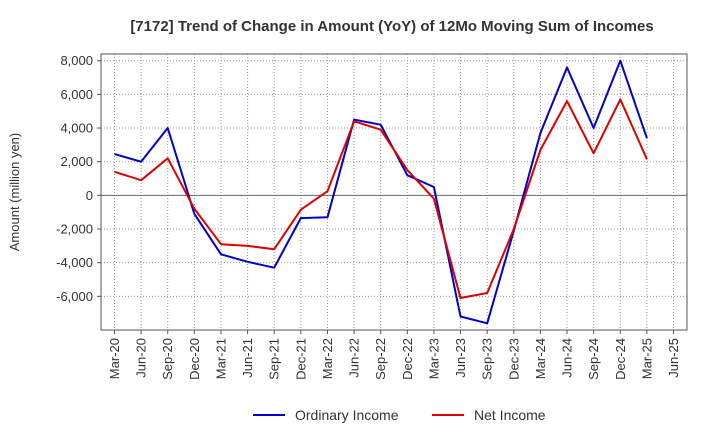 This screenshot has width=720, height=440. What do you see at coordinates (646, 358) in the screenshot?
I see `x-tick-label: Mar-25` at bounding box center [646, 358].